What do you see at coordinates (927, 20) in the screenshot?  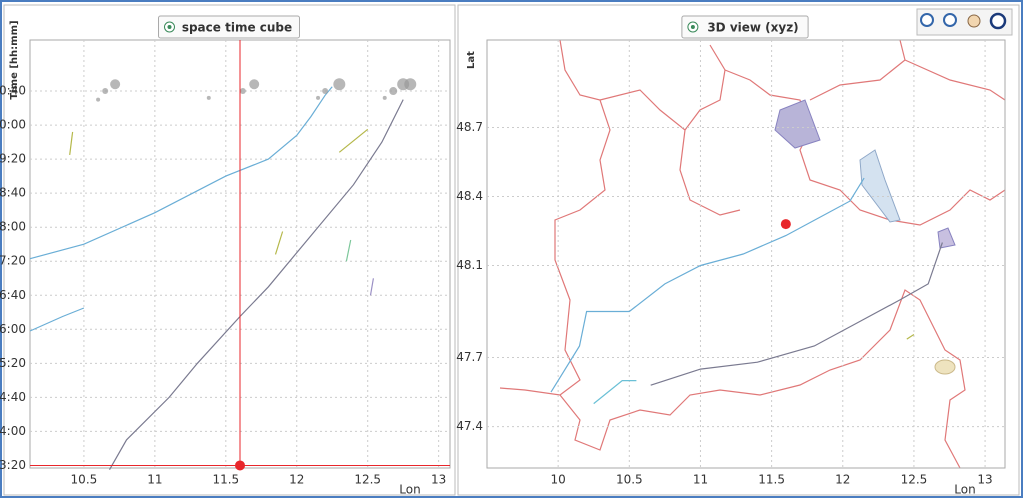 I see `zoom-in` at bounding box center [927, 20].